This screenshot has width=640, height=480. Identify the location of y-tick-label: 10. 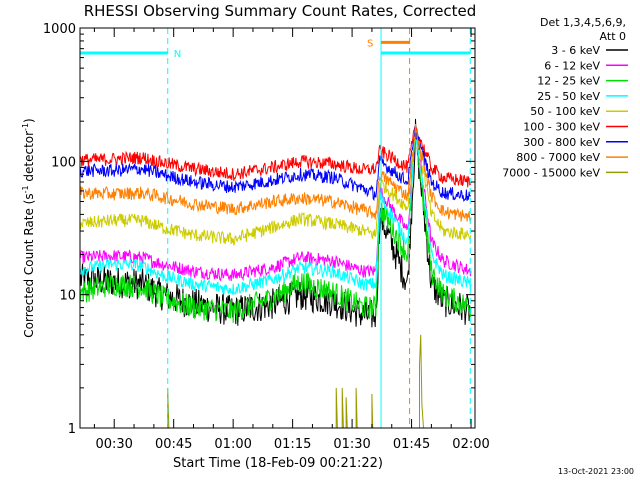
(67, 296).